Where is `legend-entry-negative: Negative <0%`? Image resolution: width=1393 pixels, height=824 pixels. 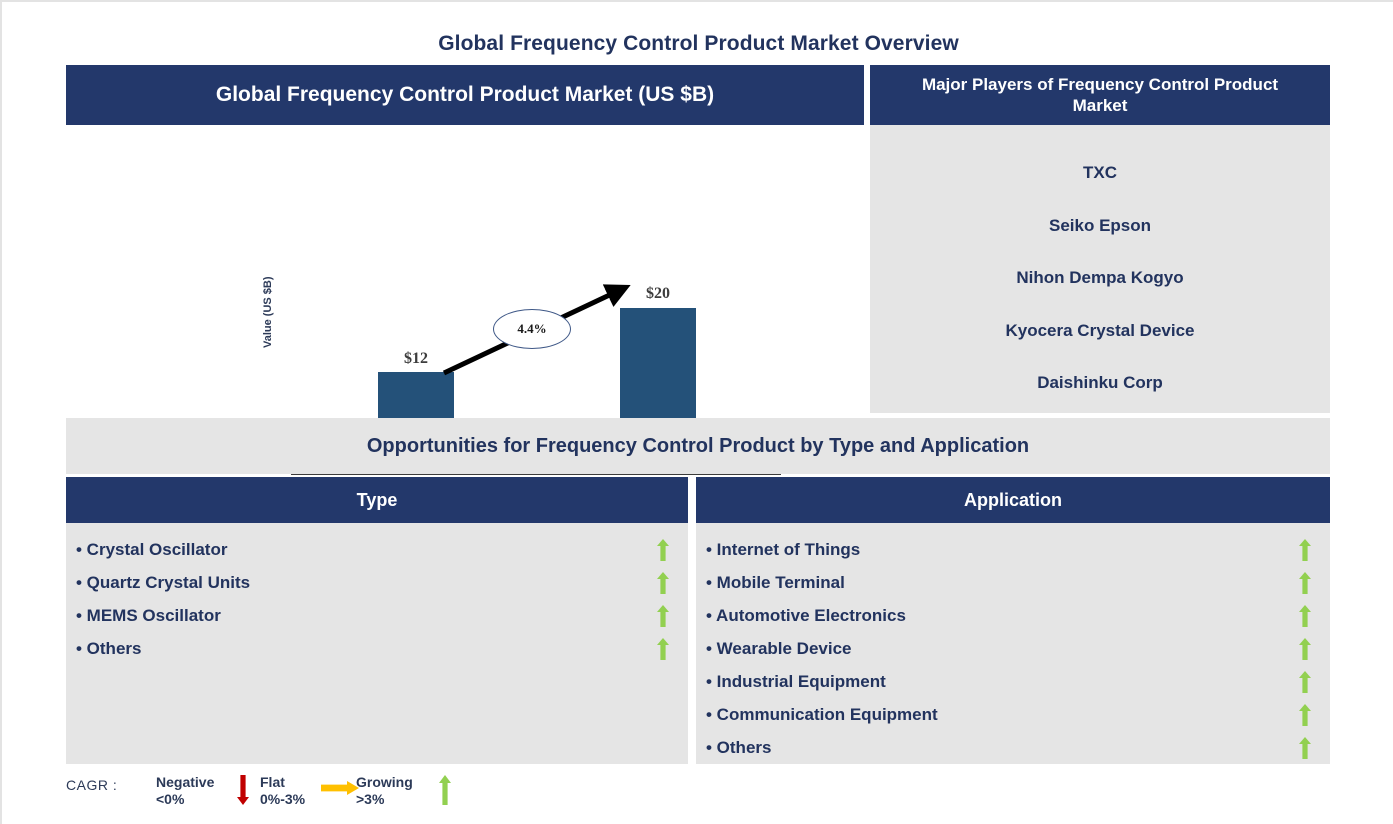 legend-entry-negative: Negative <0% is located at coordinates (185, 791).